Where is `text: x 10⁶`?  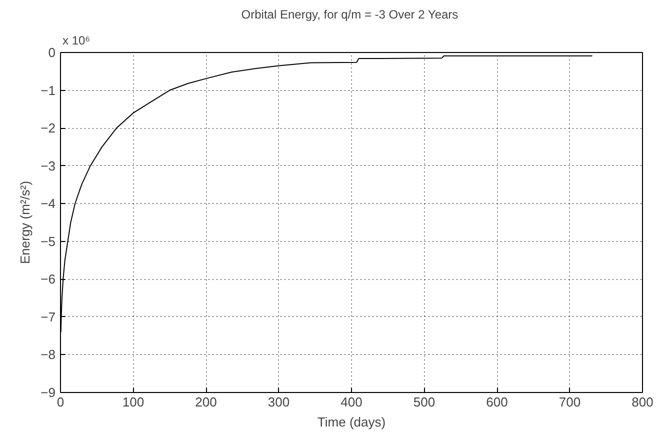 text: x 10⁶ is located at coordinates (76, 41).